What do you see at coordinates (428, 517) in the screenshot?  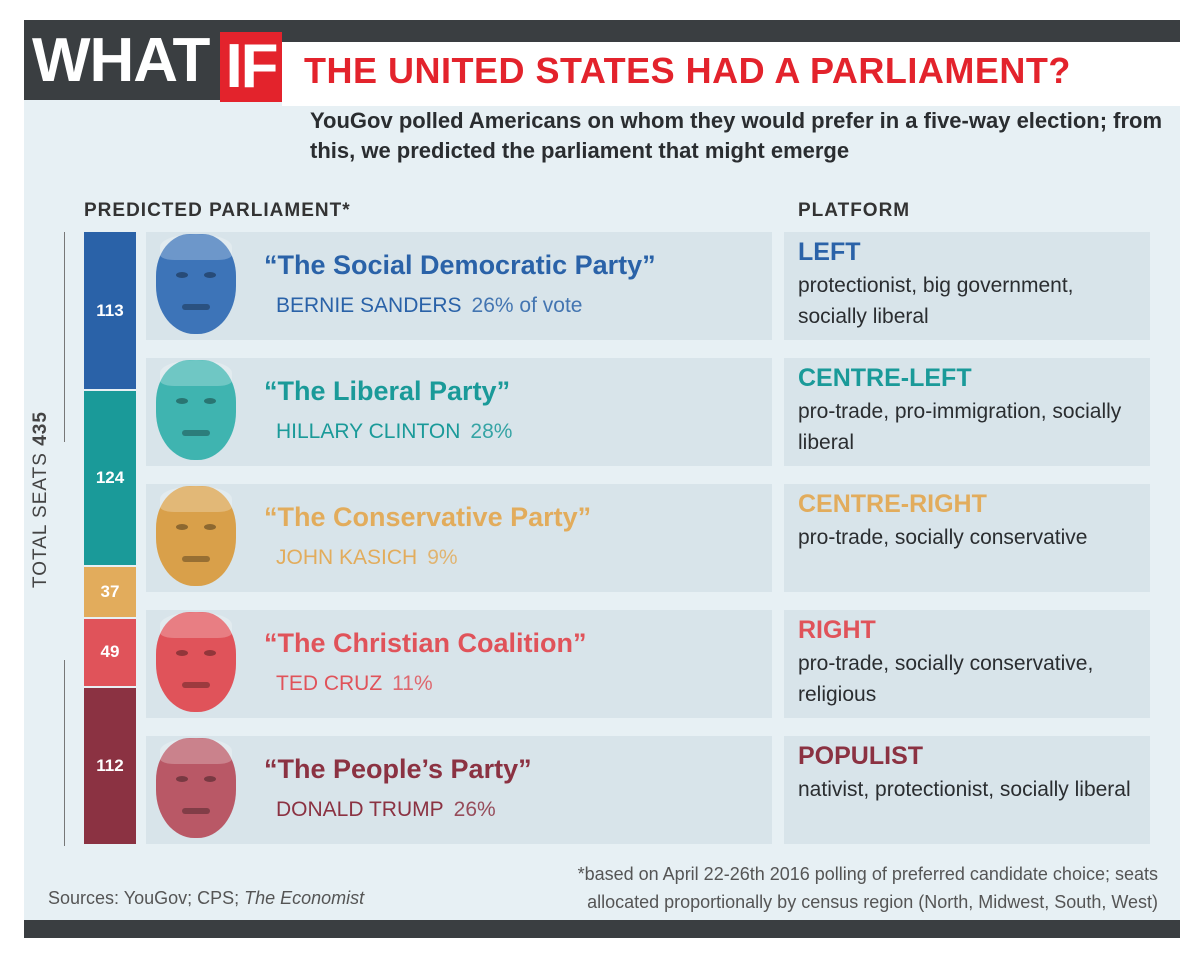 I see `party-name: “The Conservative Party”` at bounding box center [428, 517].